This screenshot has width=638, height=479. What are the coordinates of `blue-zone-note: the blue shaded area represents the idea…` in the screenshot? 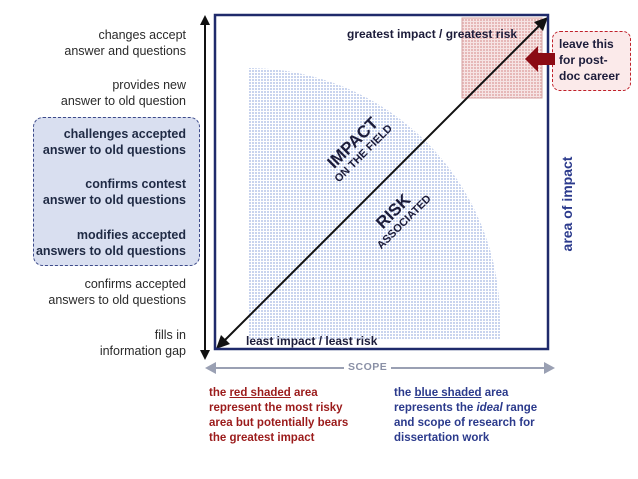 It's located at (466, 415).